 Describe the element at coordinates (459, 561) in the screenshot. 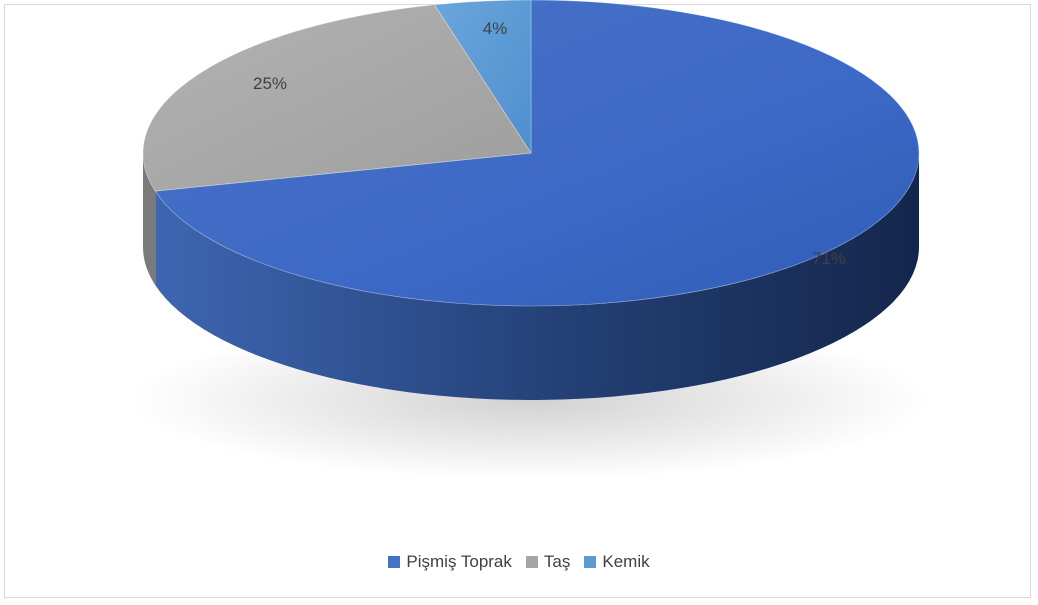

I see `legend-label-0: Pişmiş Toprak` at that location.